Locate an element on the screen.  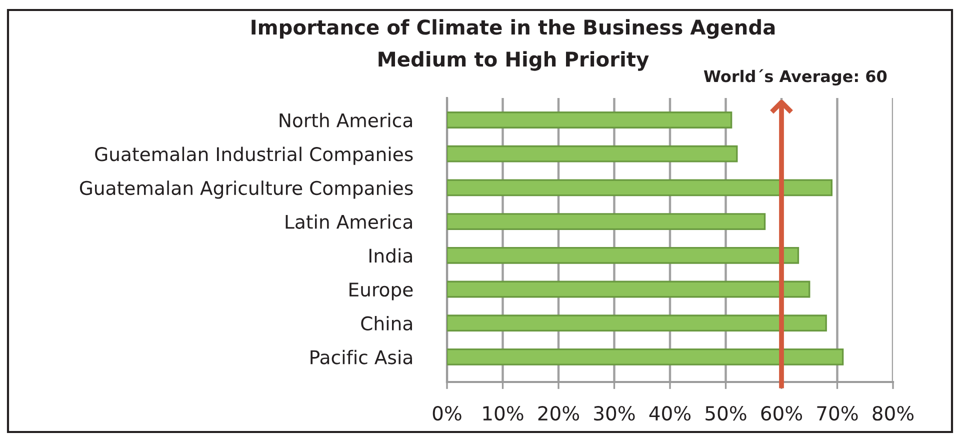
y-tick-label: India is located at coordinates (390, 255).